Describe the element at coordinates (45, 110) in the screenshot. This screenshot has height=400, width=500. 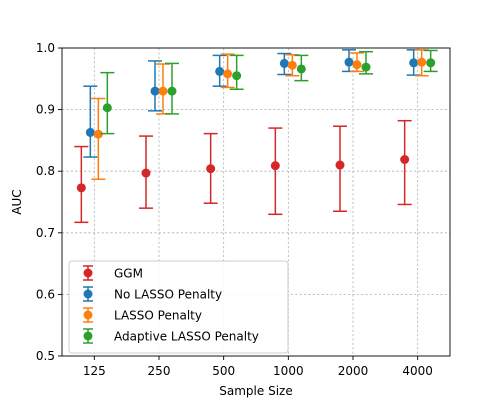
I see `y-tick-label: 0.9` at that location.